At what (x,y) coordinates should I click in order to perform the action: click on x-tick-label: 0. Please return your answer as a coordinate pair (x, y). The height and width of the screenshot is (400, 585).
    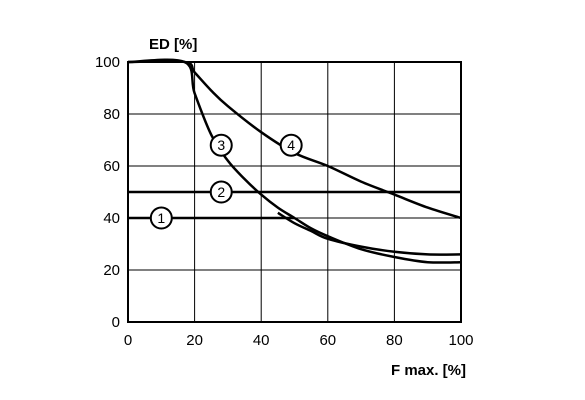
    Looking at the image, I should click on (128, 340).